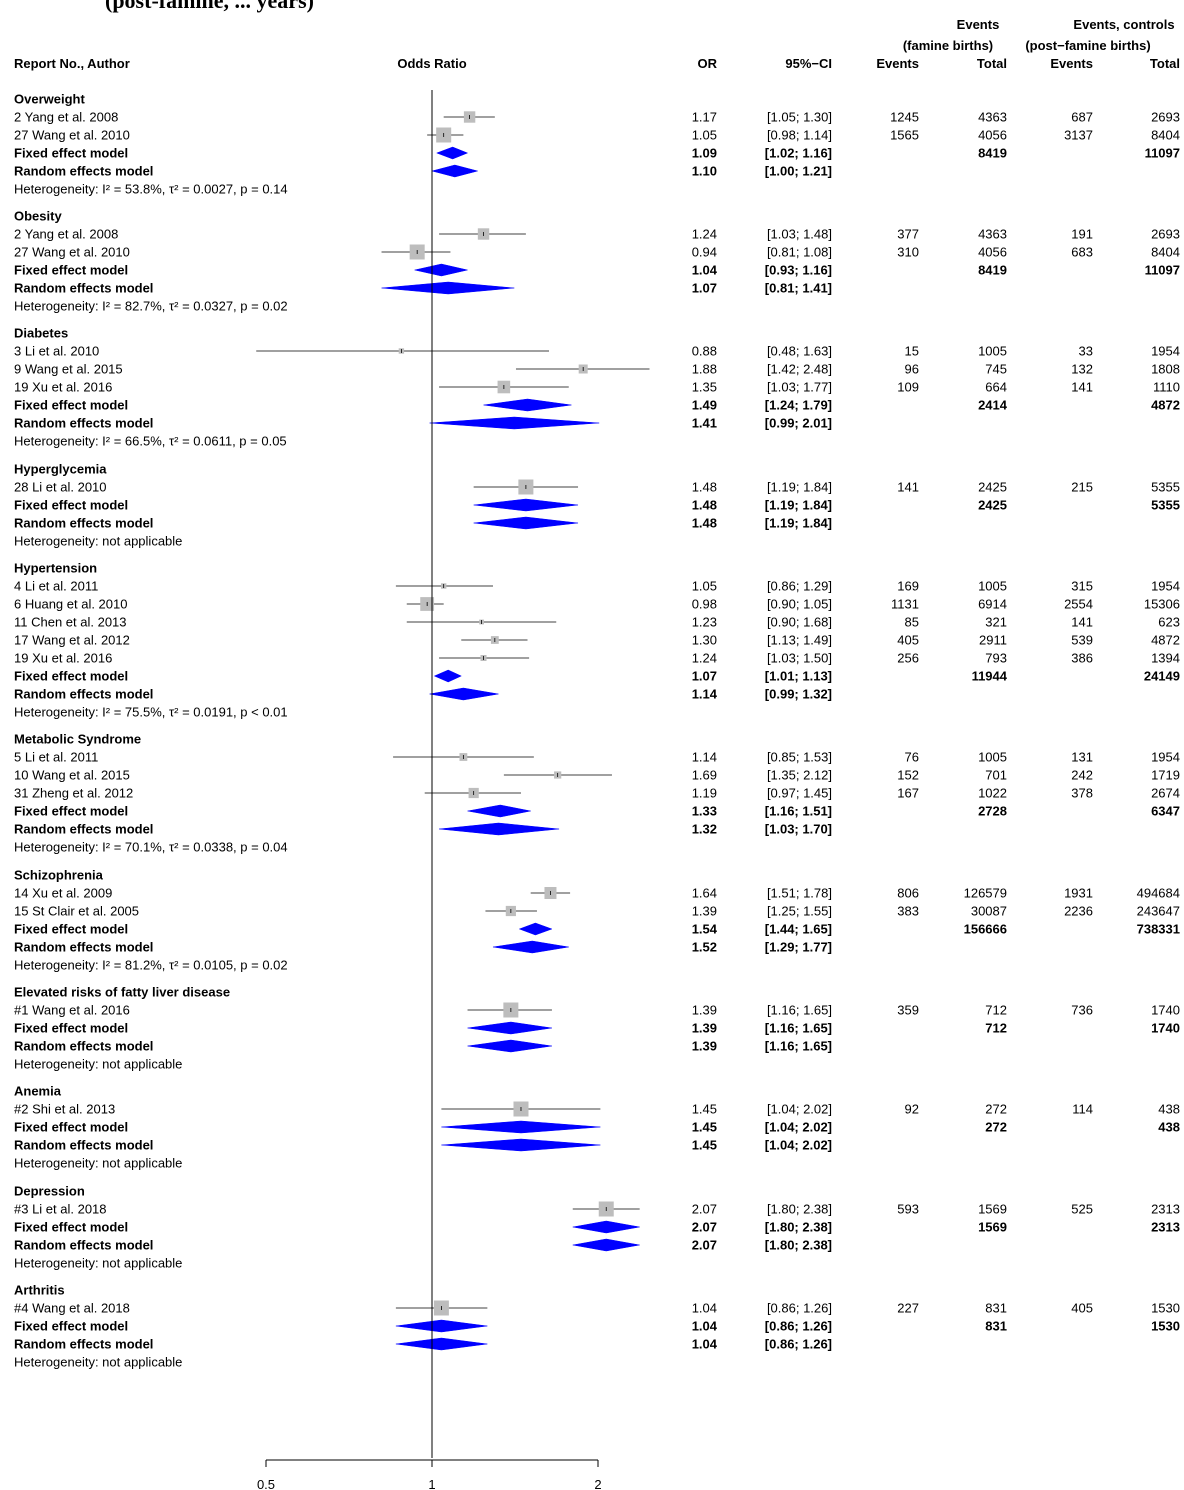  What do you see at coordinates (266, 1483) in the screenshot?
I see `axis-tick-label: 0.5` at bounding box center [266, 1483].